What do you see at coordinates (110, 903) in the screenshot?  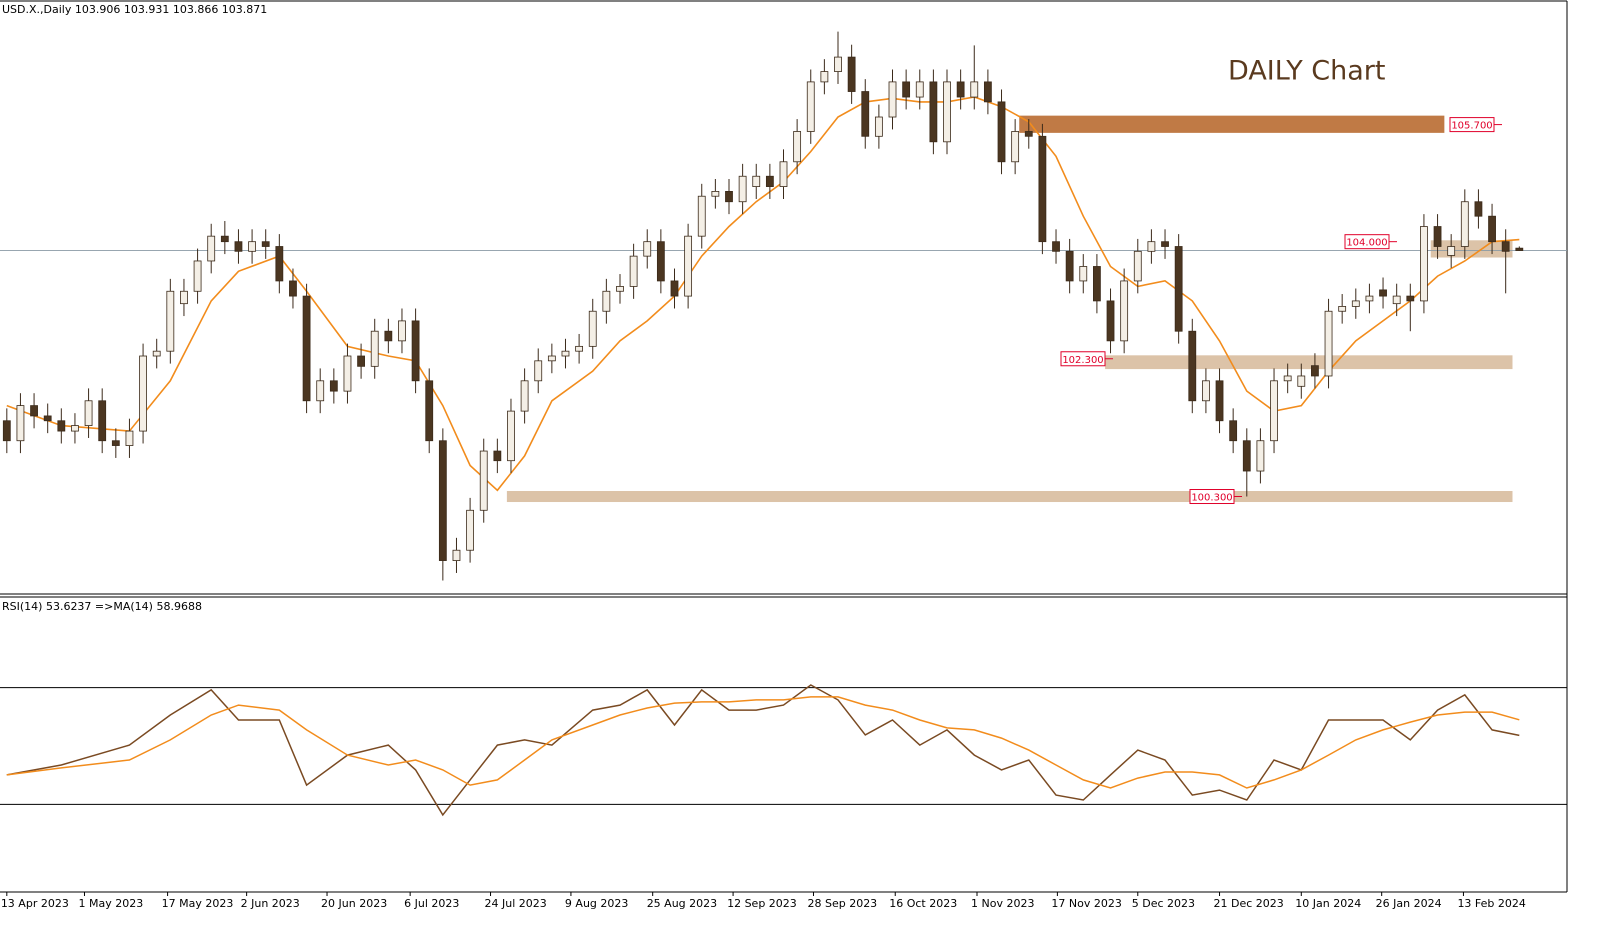 I see `x-tick-label: 1 May 2023` at bounding box center [110, 903].